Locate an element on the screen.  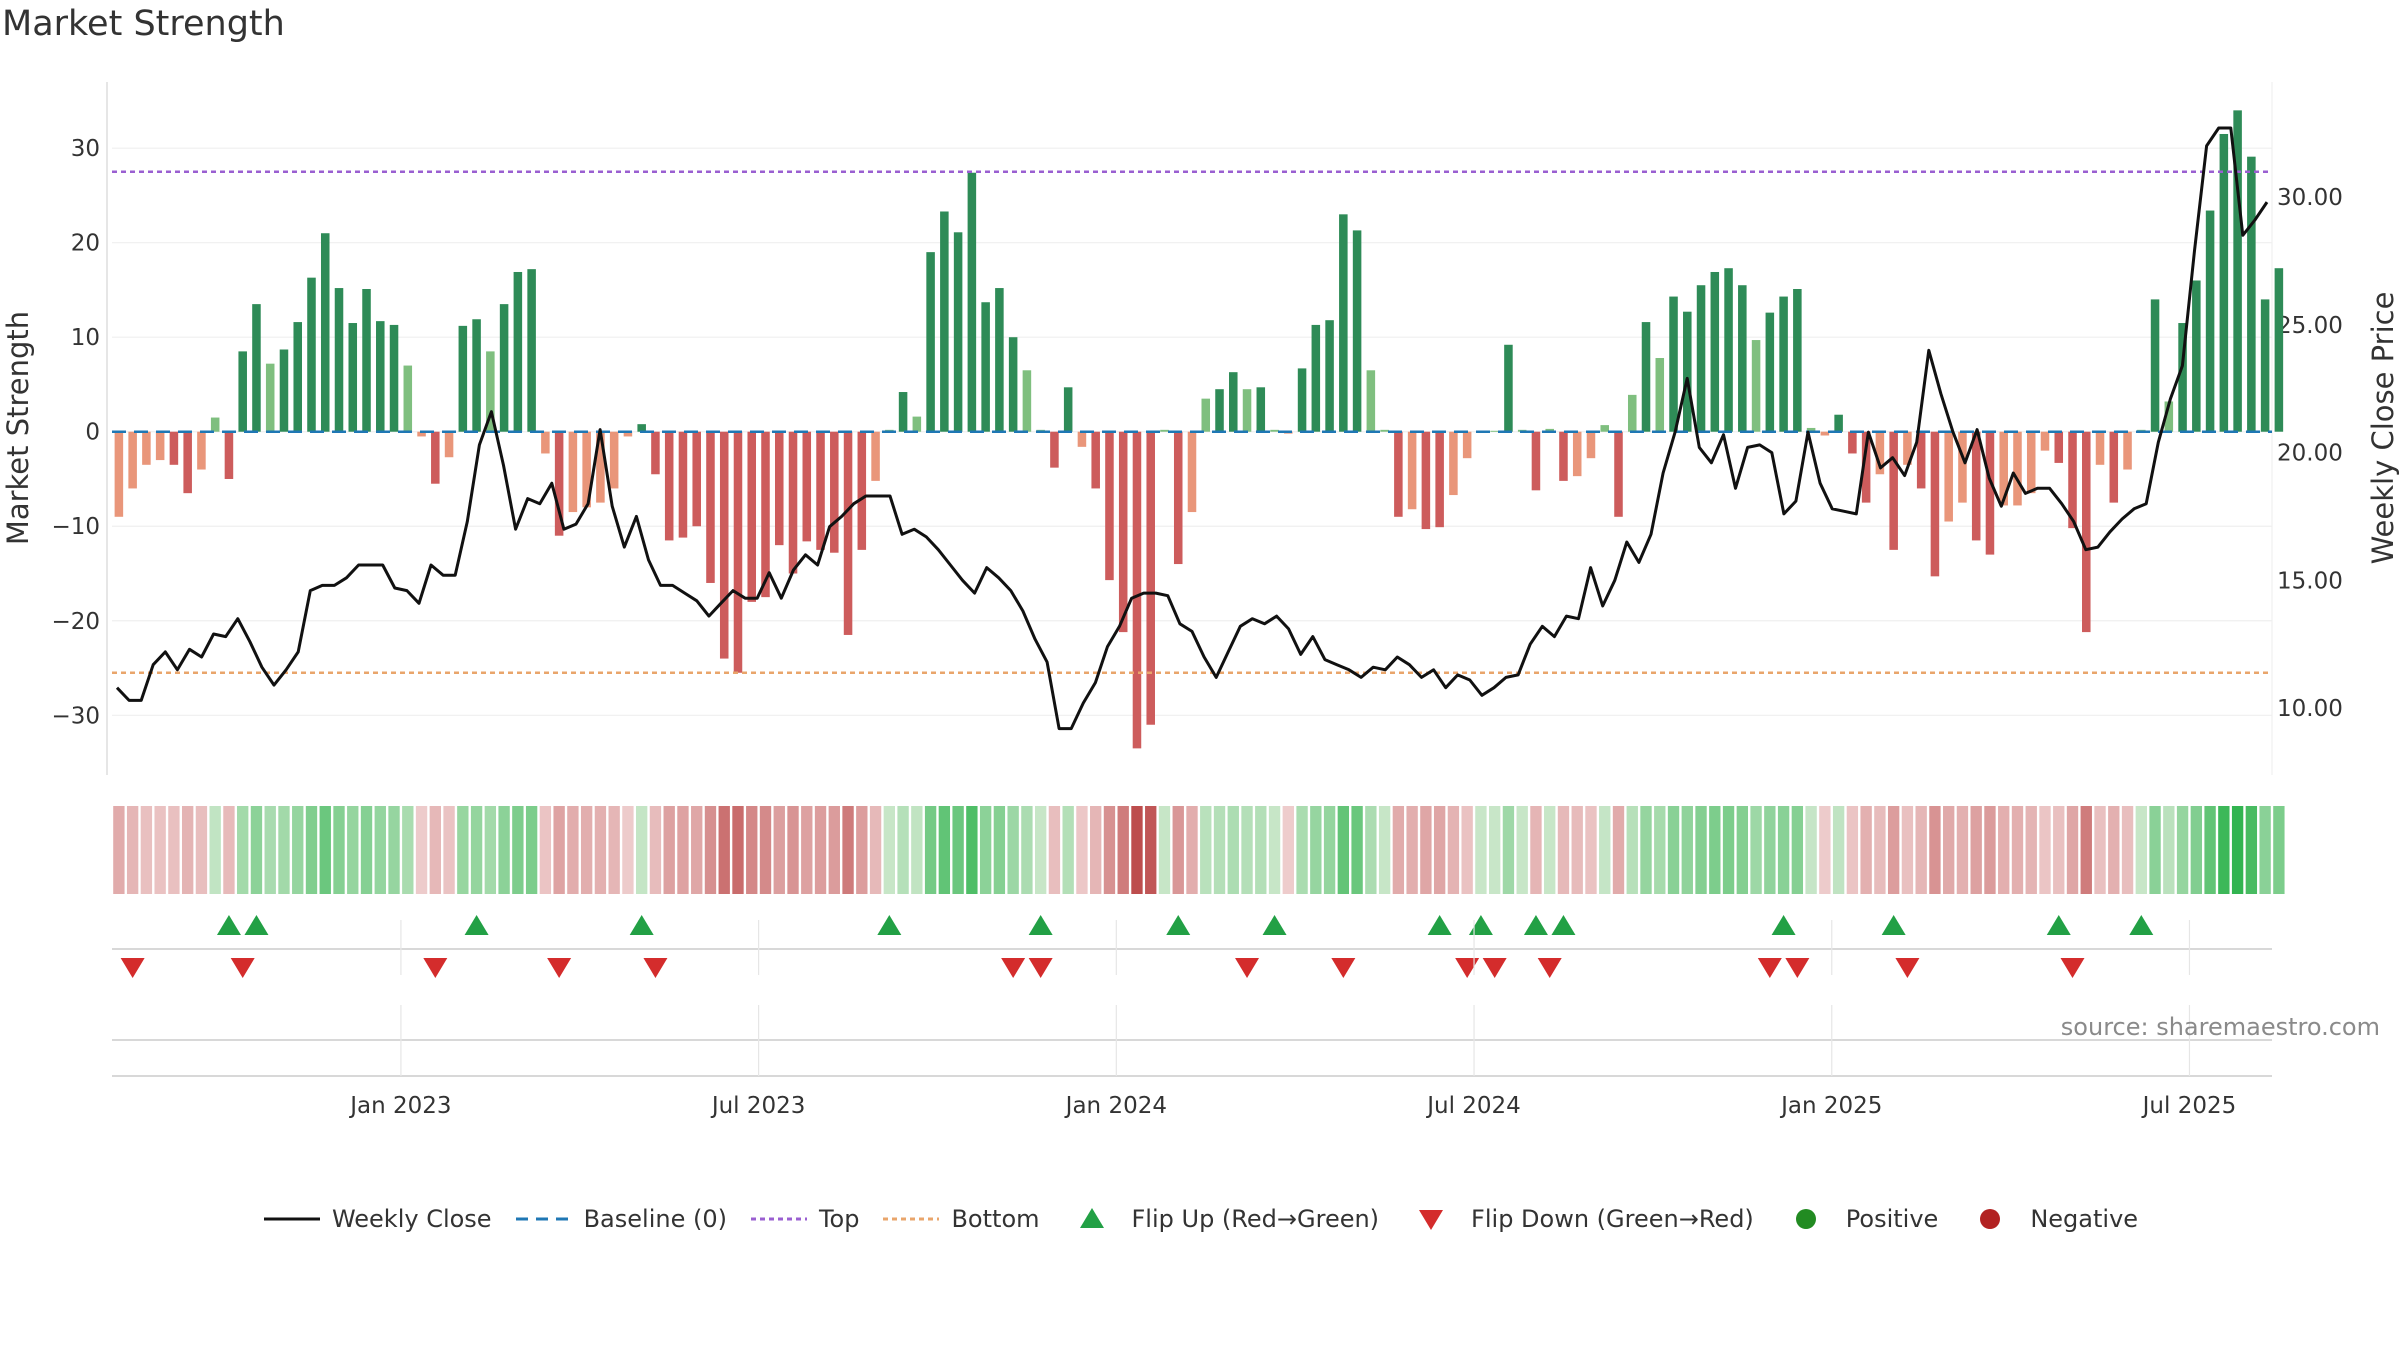
y-axis-label: Market Strength is located at coordinates (18, 428).